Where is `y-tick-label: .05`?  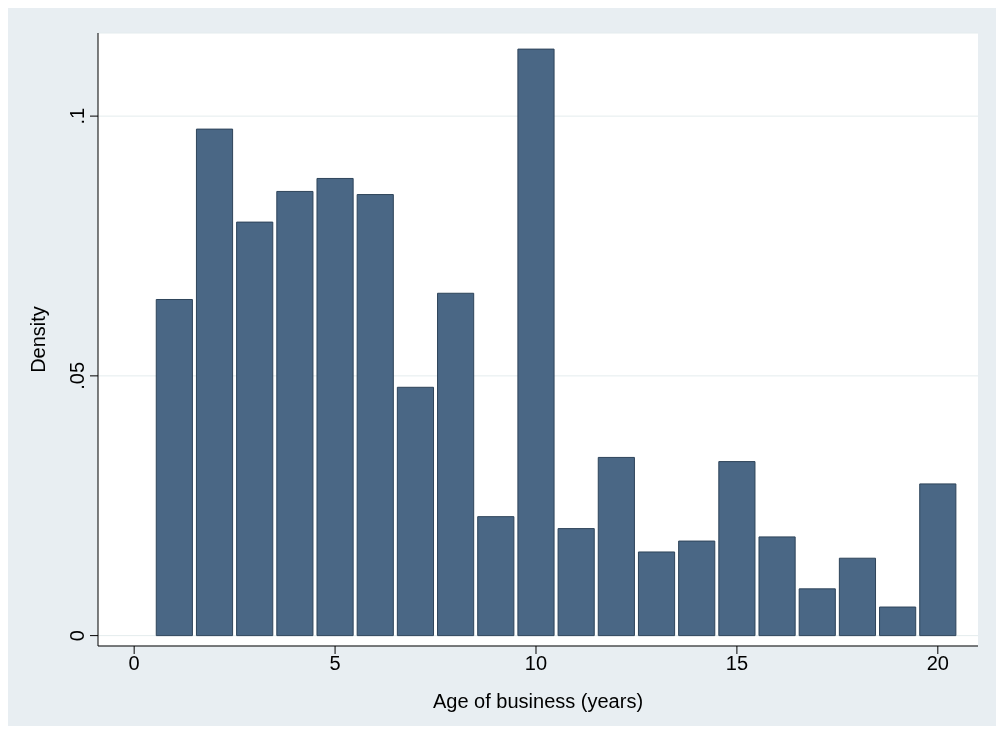 y-tick-label: .05 is located at coordinates (77, 375).